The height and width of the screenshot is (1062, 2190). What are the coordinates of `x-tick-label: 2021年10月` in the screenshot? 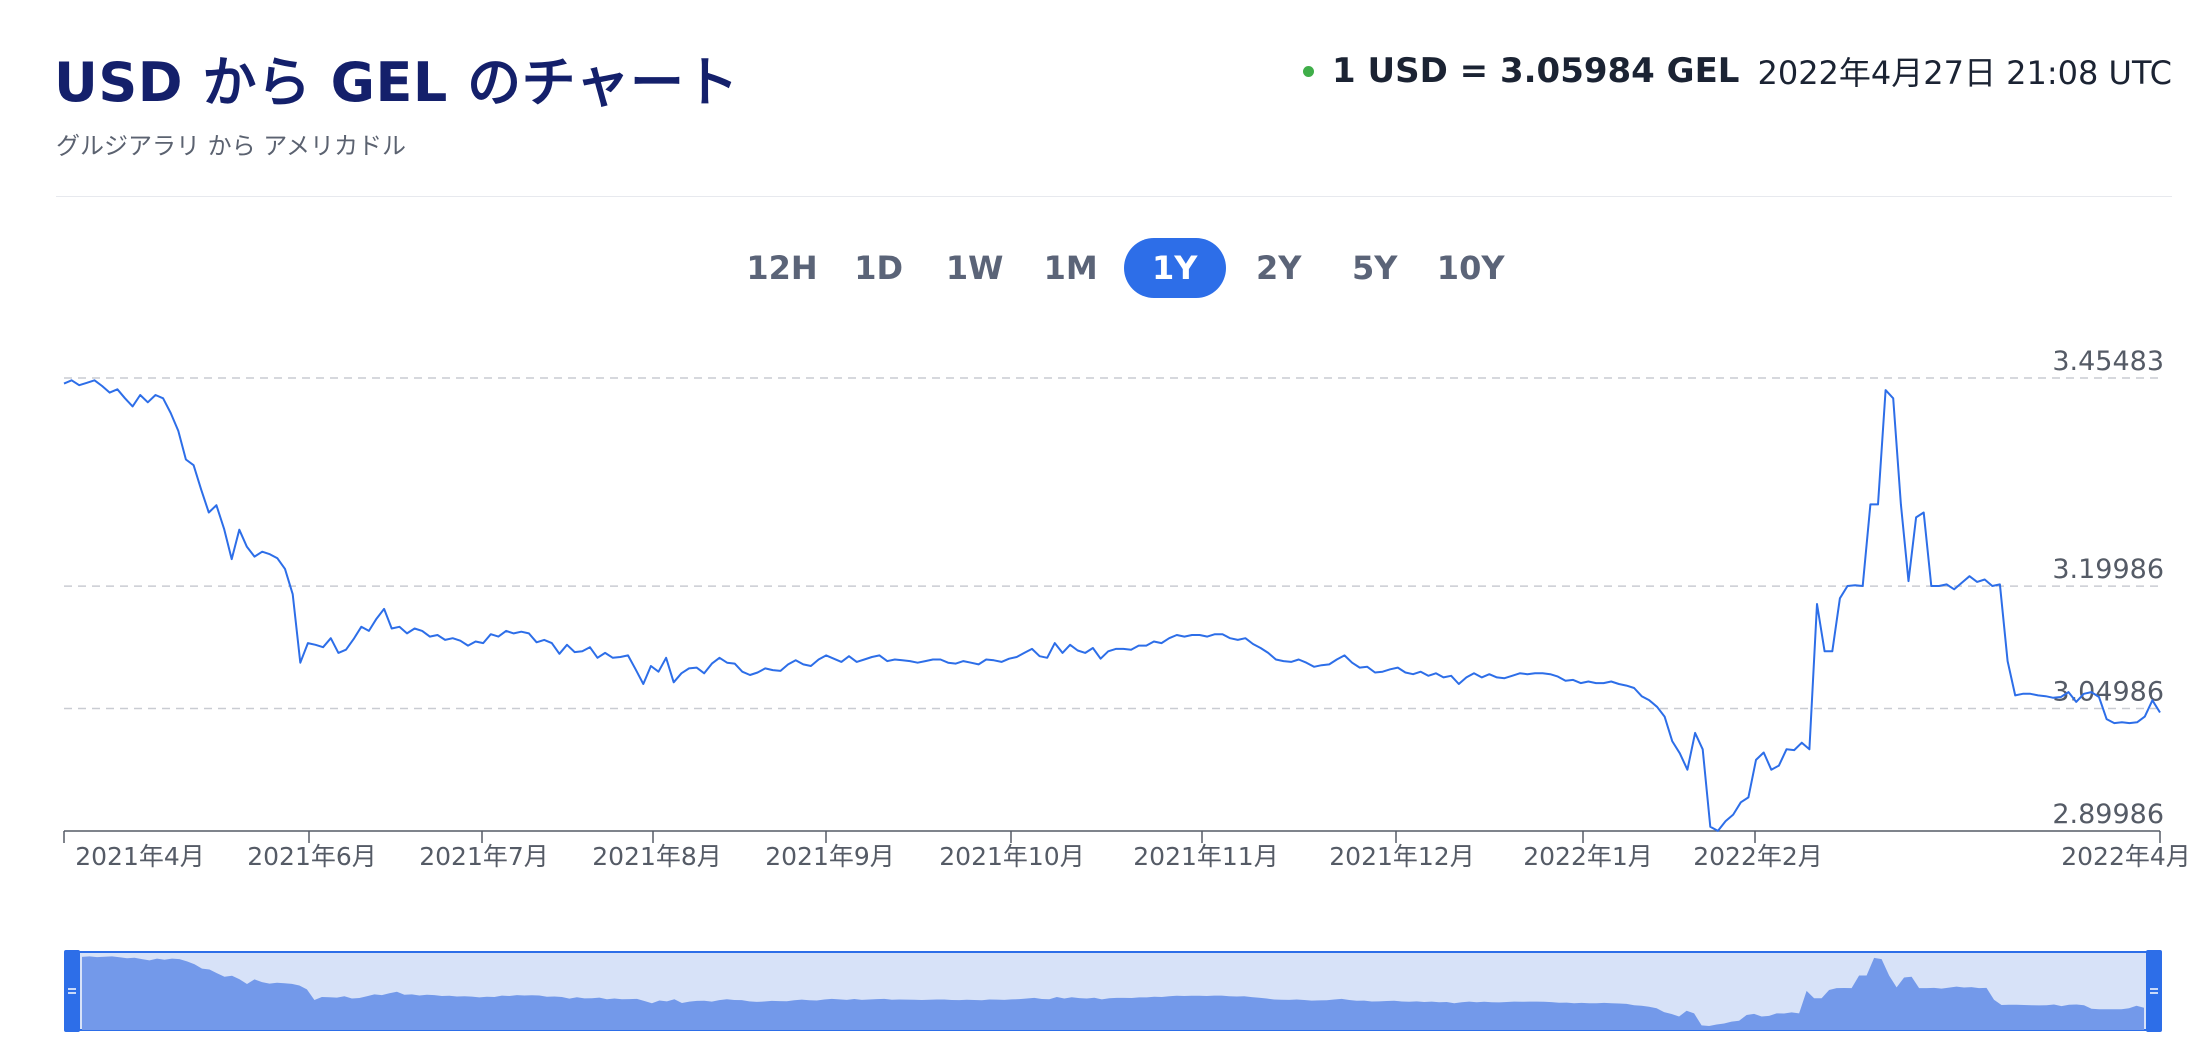 It's located at (1011, 856).